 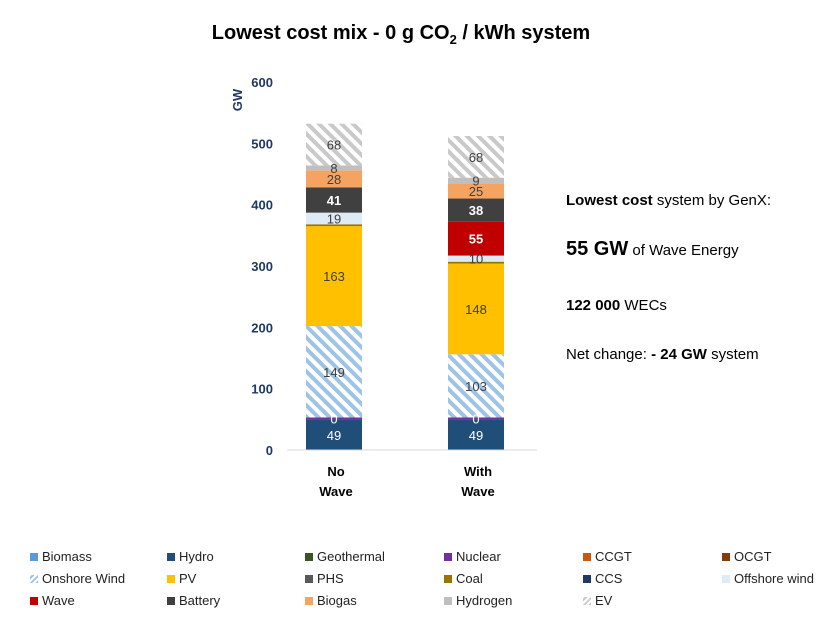 I want to click on data-label: 25, so click(x=476, y=191).